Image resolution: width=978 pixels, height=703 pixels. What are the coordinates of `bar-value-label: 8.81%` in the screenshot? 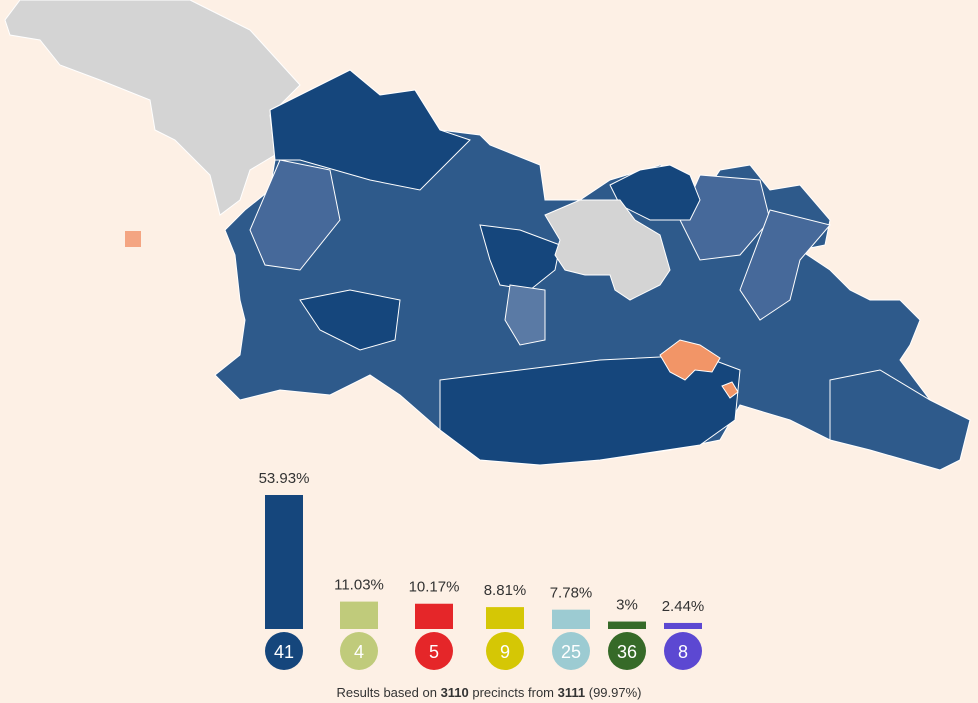 It's located at (505, 590).